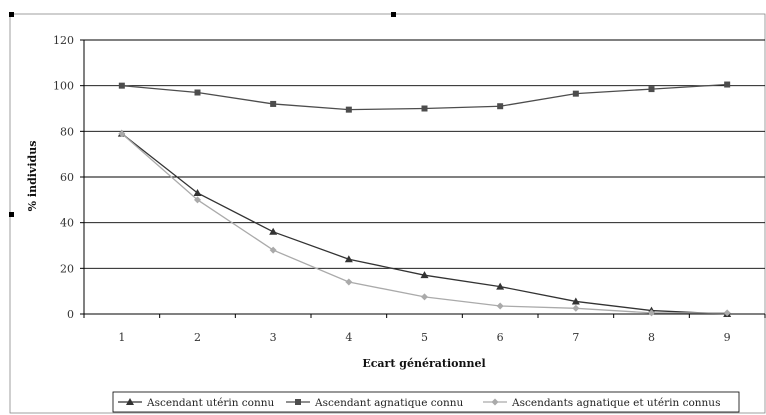 The height and width of the screenshot is (415, 766). I want to click on legend-box, so click(426, 402).